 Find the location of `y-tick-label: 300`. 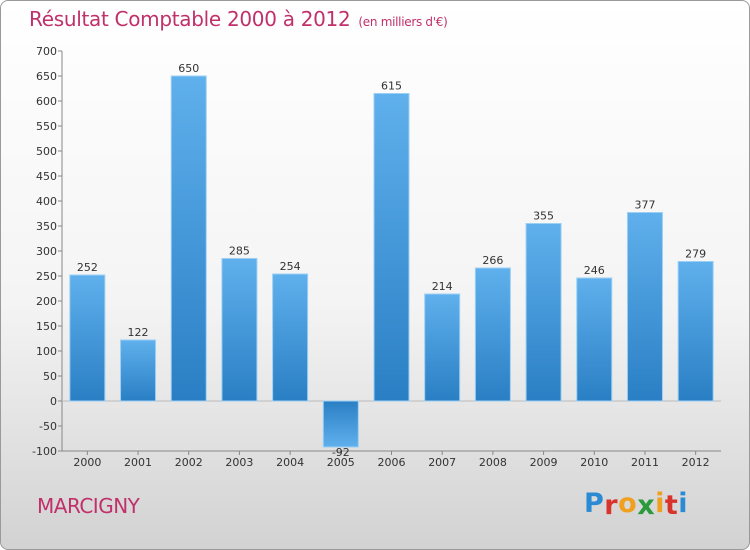

y-tick-label: 300 is located at coordinates (46, 251).